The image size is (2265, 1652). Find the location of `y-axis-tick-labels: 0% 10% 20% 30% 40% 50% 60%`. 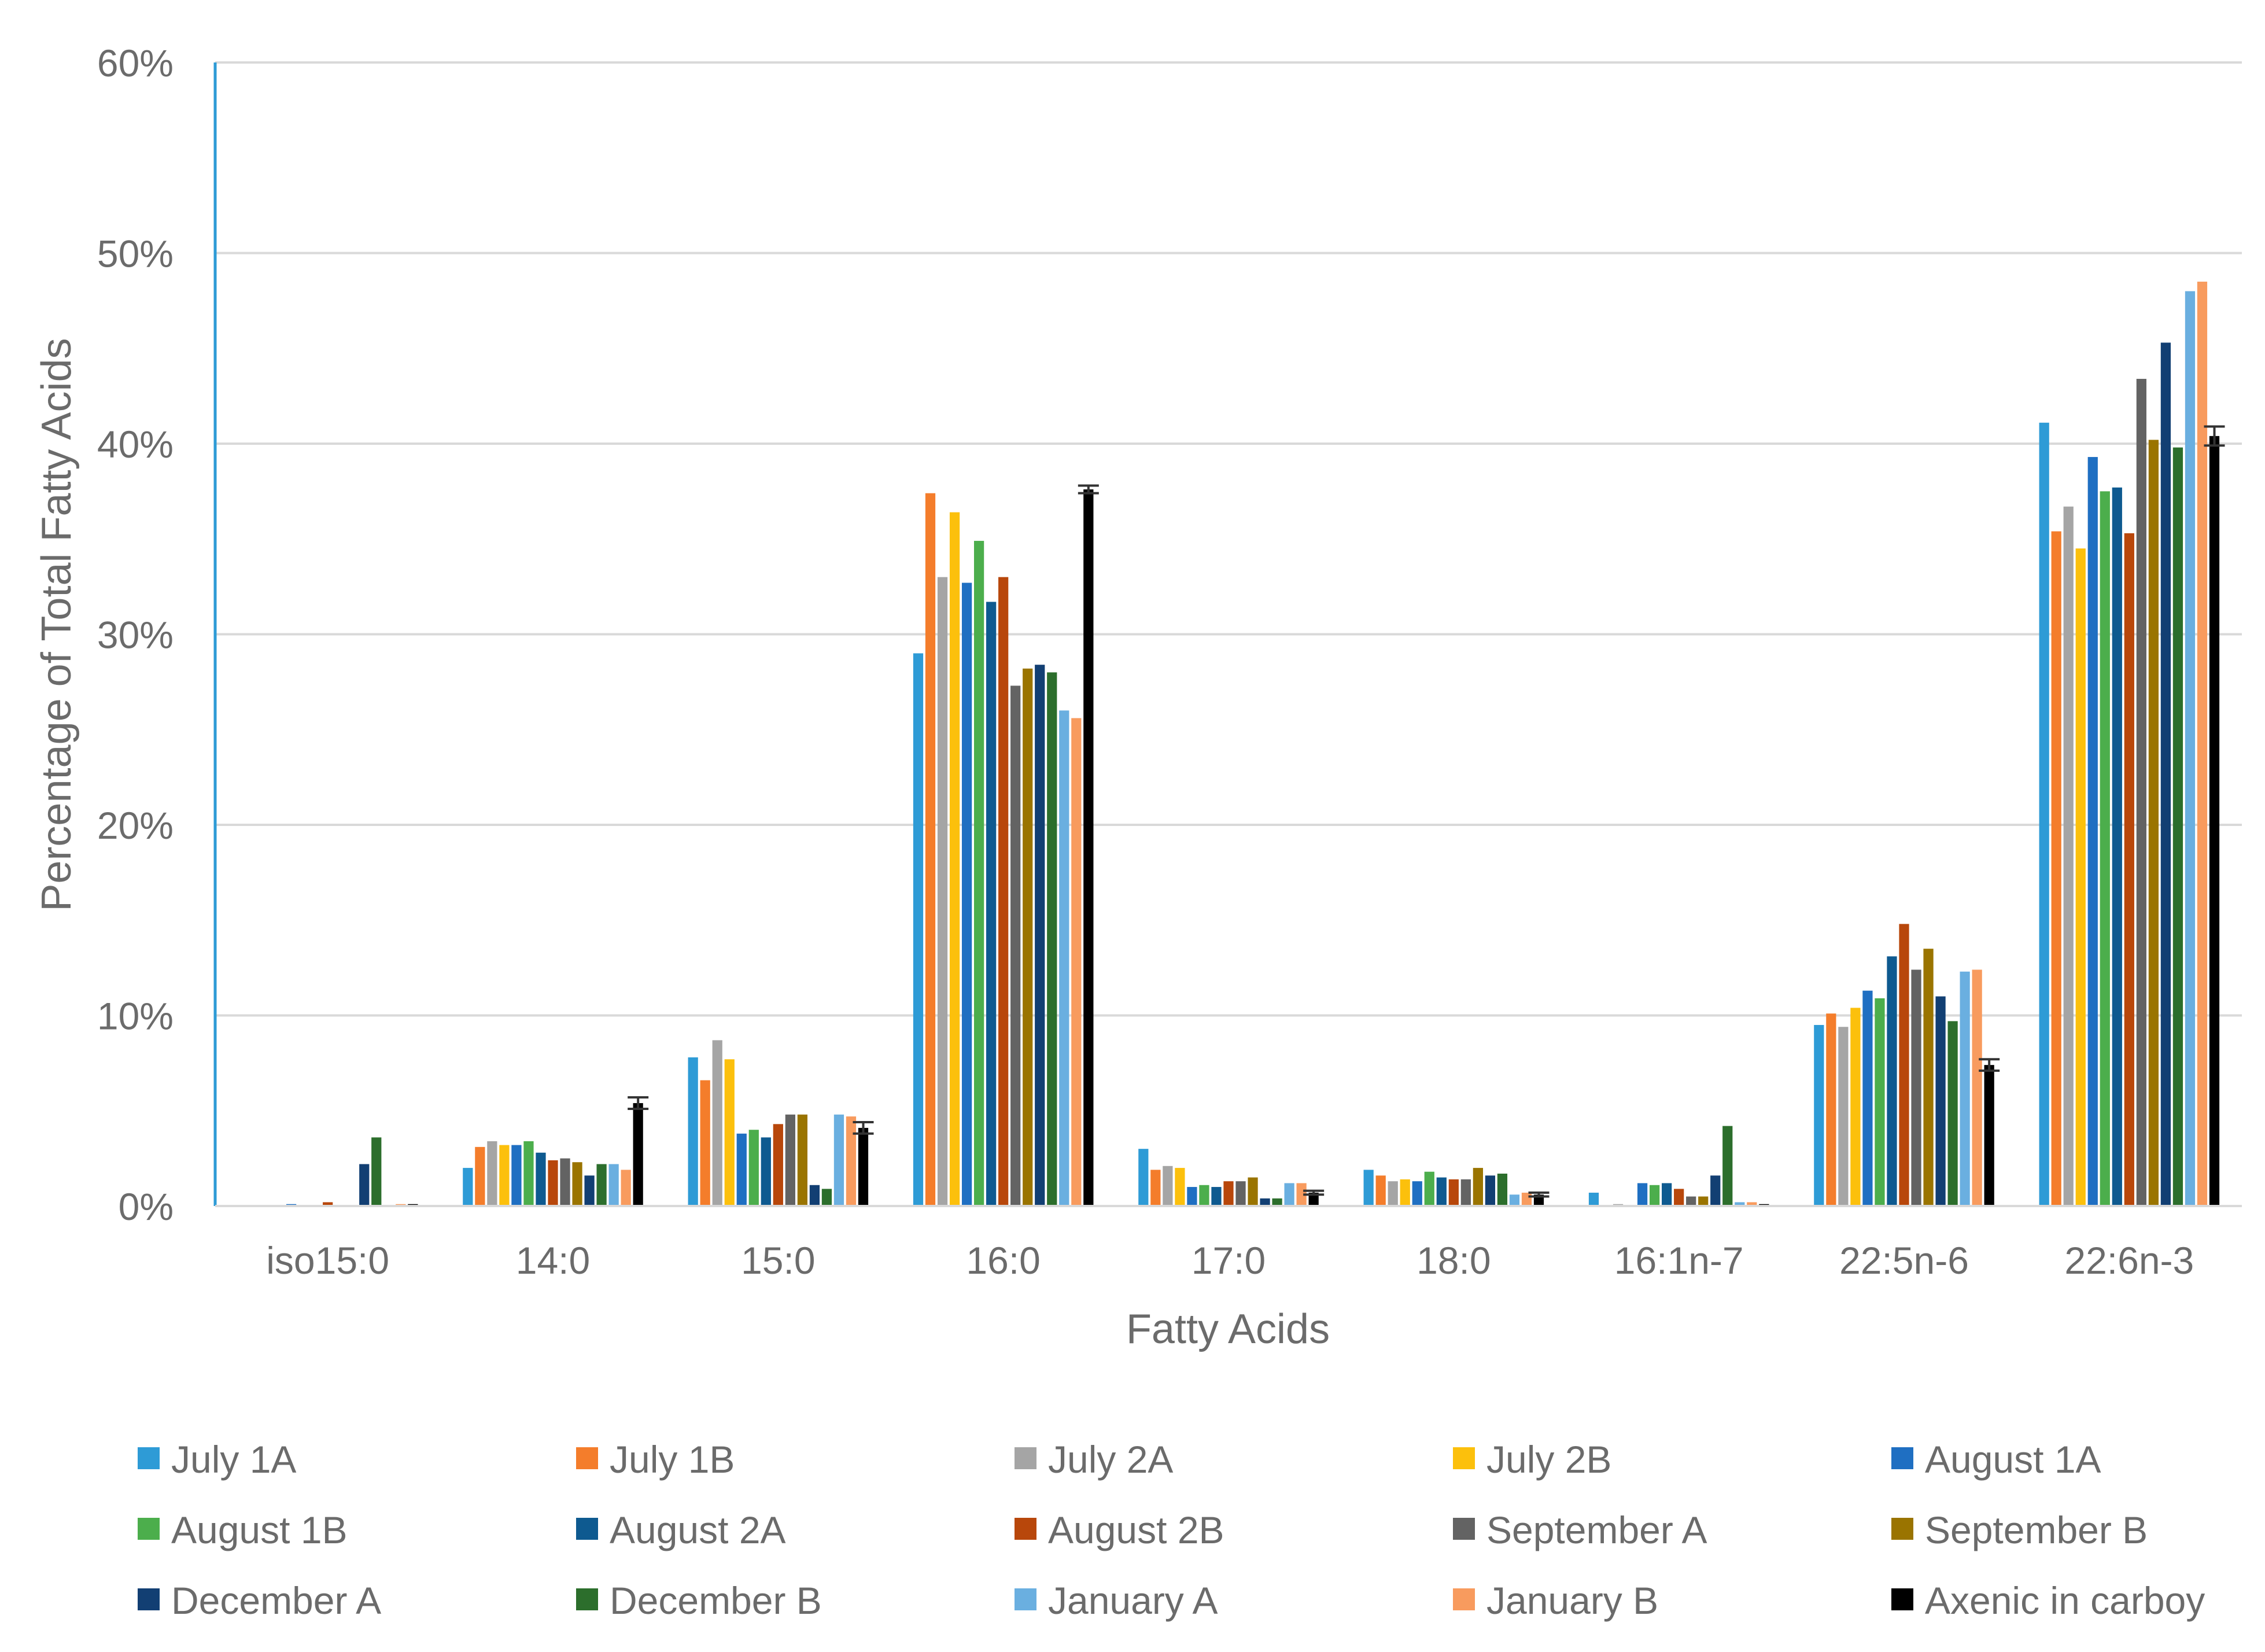

y-axis-tick-labels: 0% 10% 20% 30% 40% 50% 60% is located at coordinates (135, 635).